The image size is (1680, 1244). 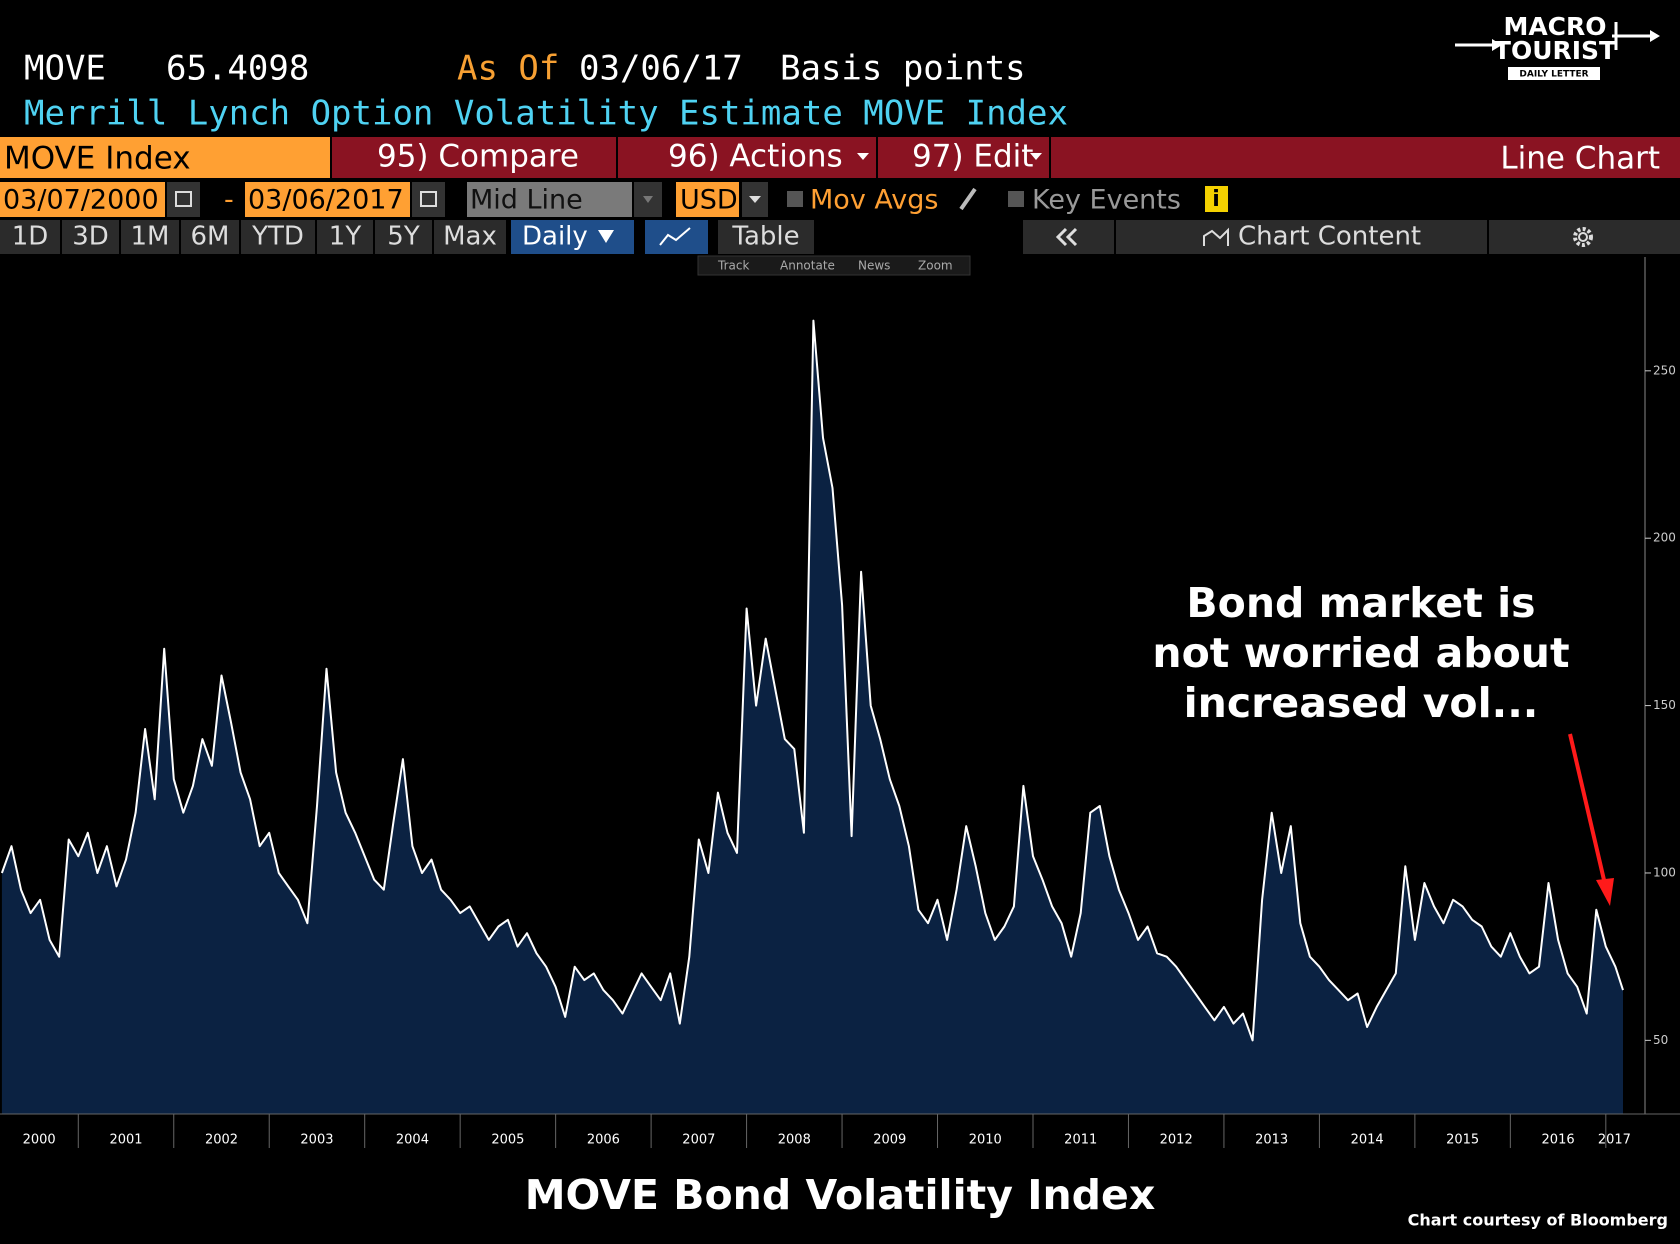 What do you see at coordinates (1664, 370) in the screenshot?
I see `y-tick-label: 250` at bounding box center [1664, 370].